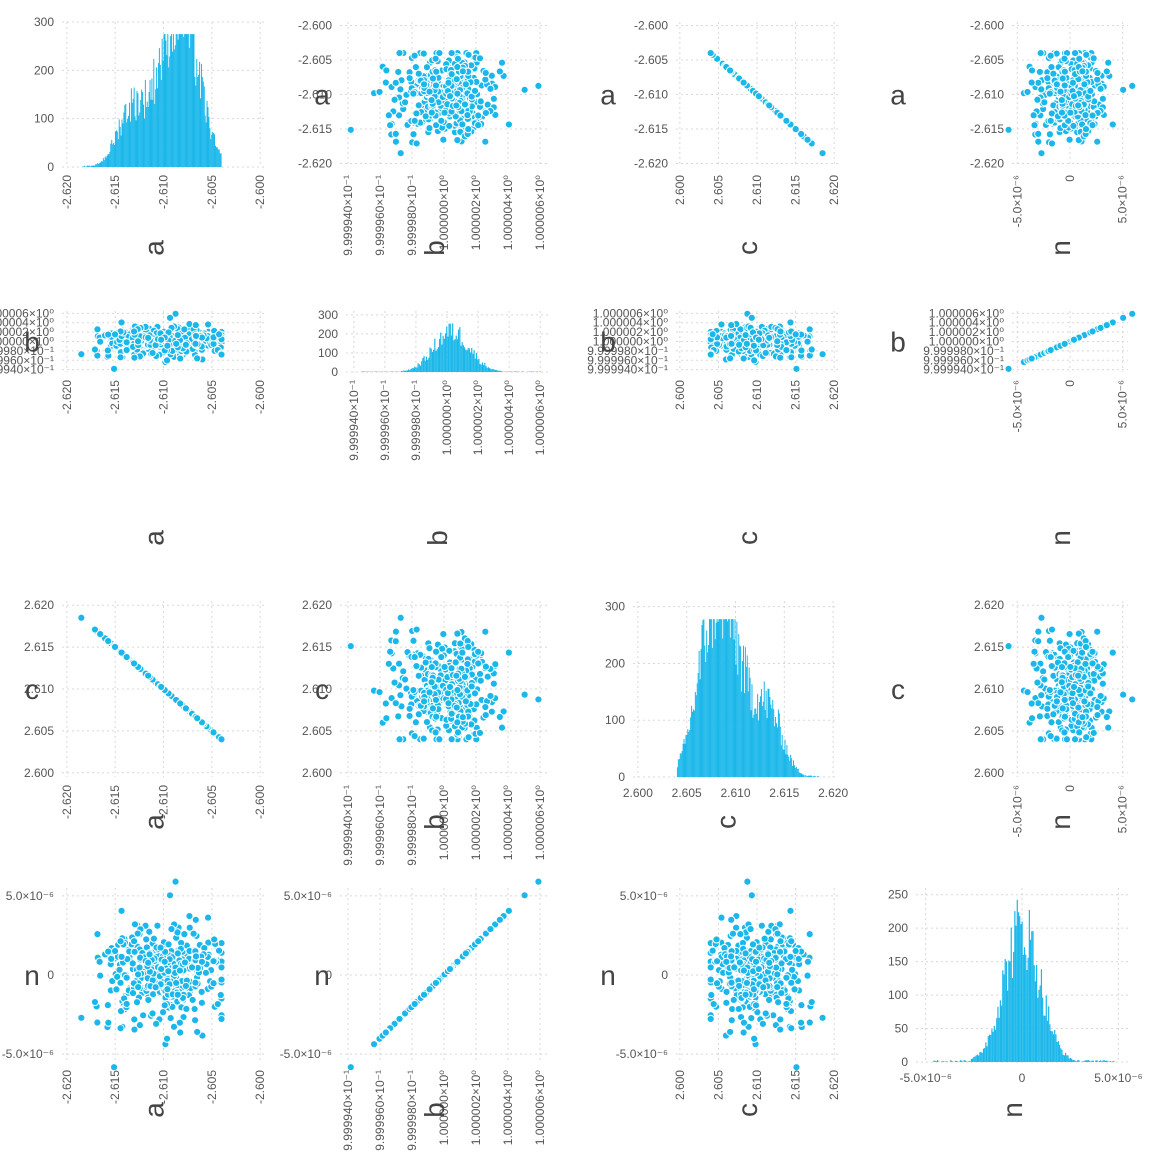 The height and width of the screenshot is (1152, 1152). What do you see at coordinates (380, 825) in the screenshot?
I see `x-tick-label: 9.999960×10⁻¹` at bounding box center [380, 825].